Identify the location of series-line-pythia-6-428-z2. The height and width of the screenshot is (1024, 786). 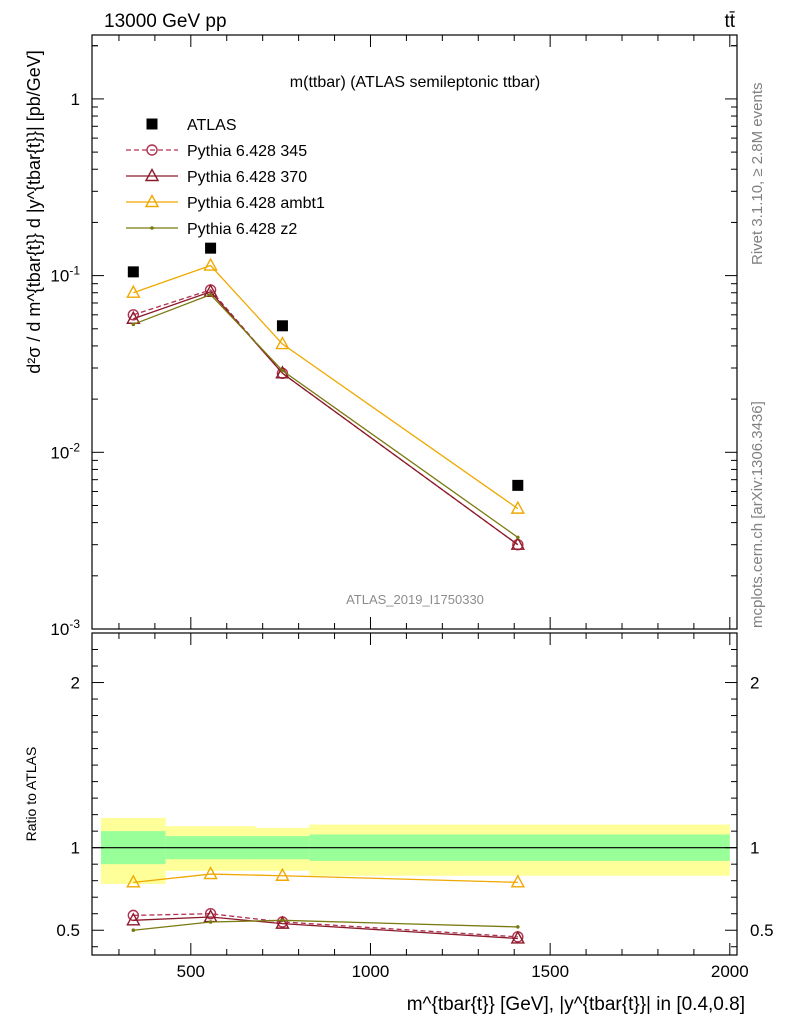
(326, 415).